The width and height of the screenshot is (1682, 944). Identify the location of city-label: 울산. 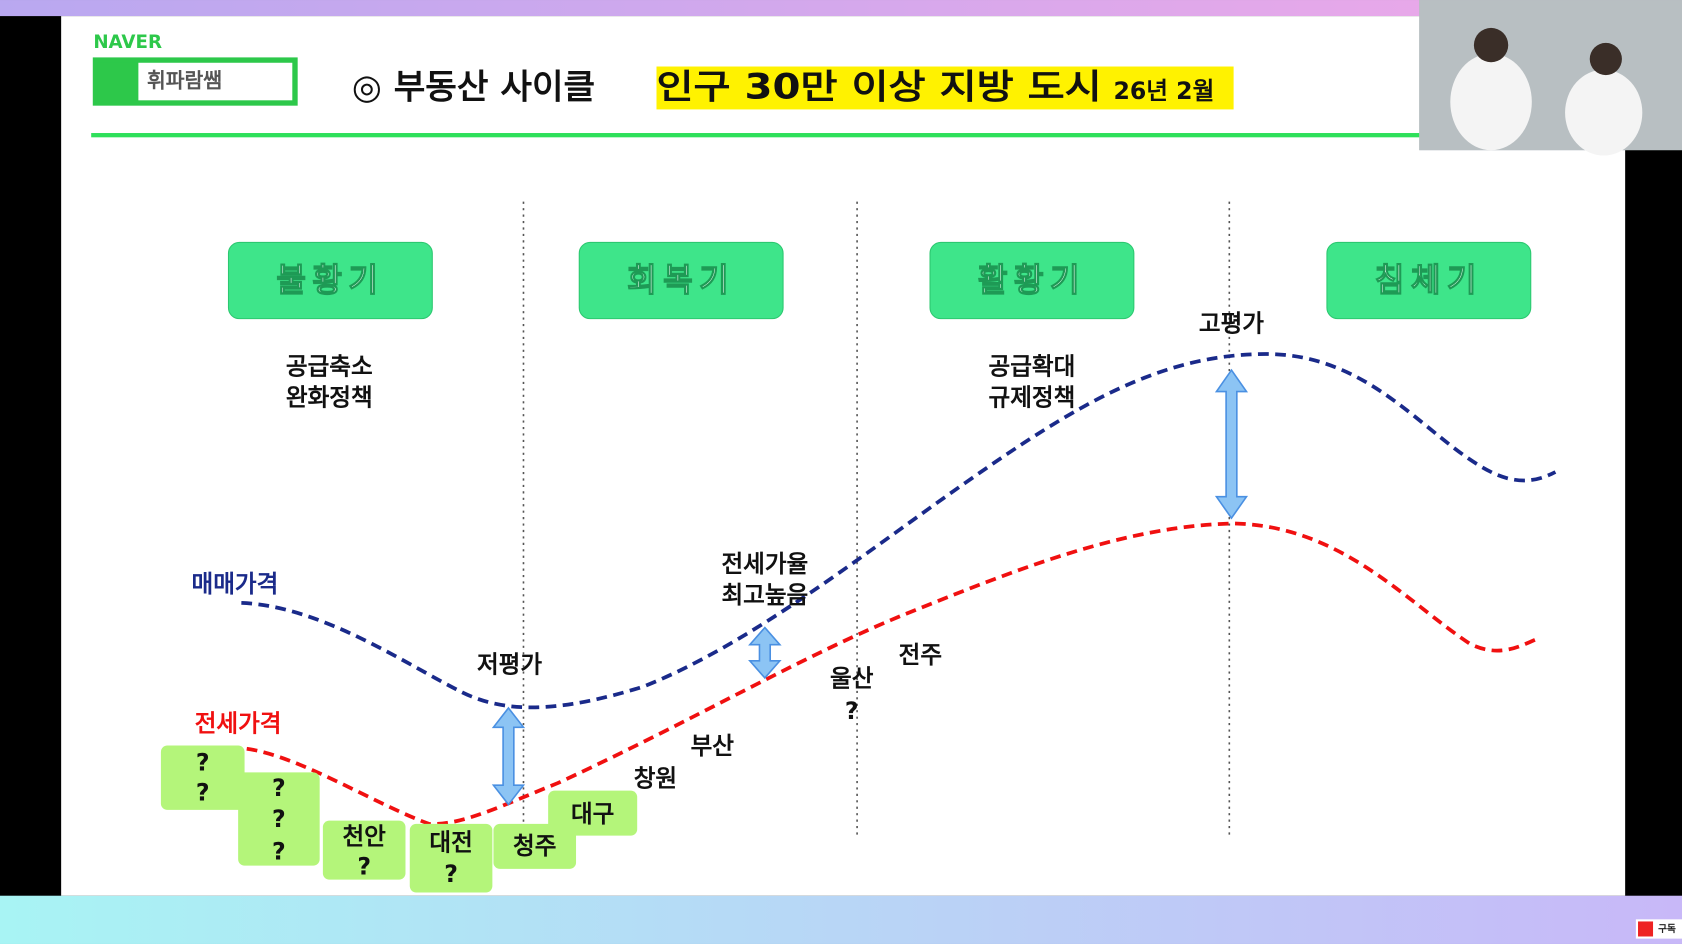
(852, 679).